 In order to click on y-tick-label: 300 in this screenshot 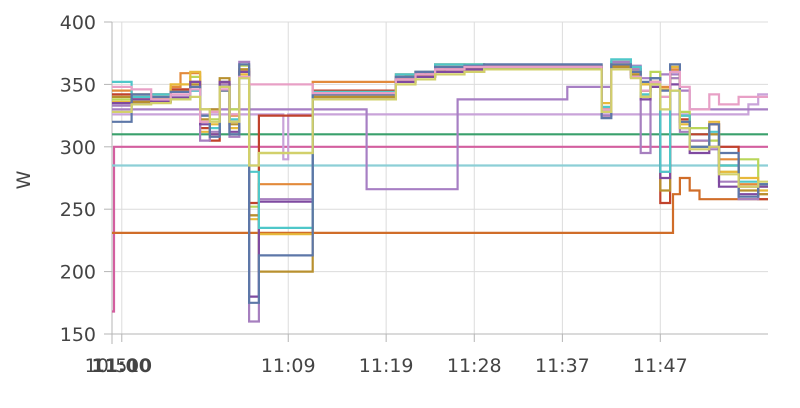, I will do `click(78, 148)`.